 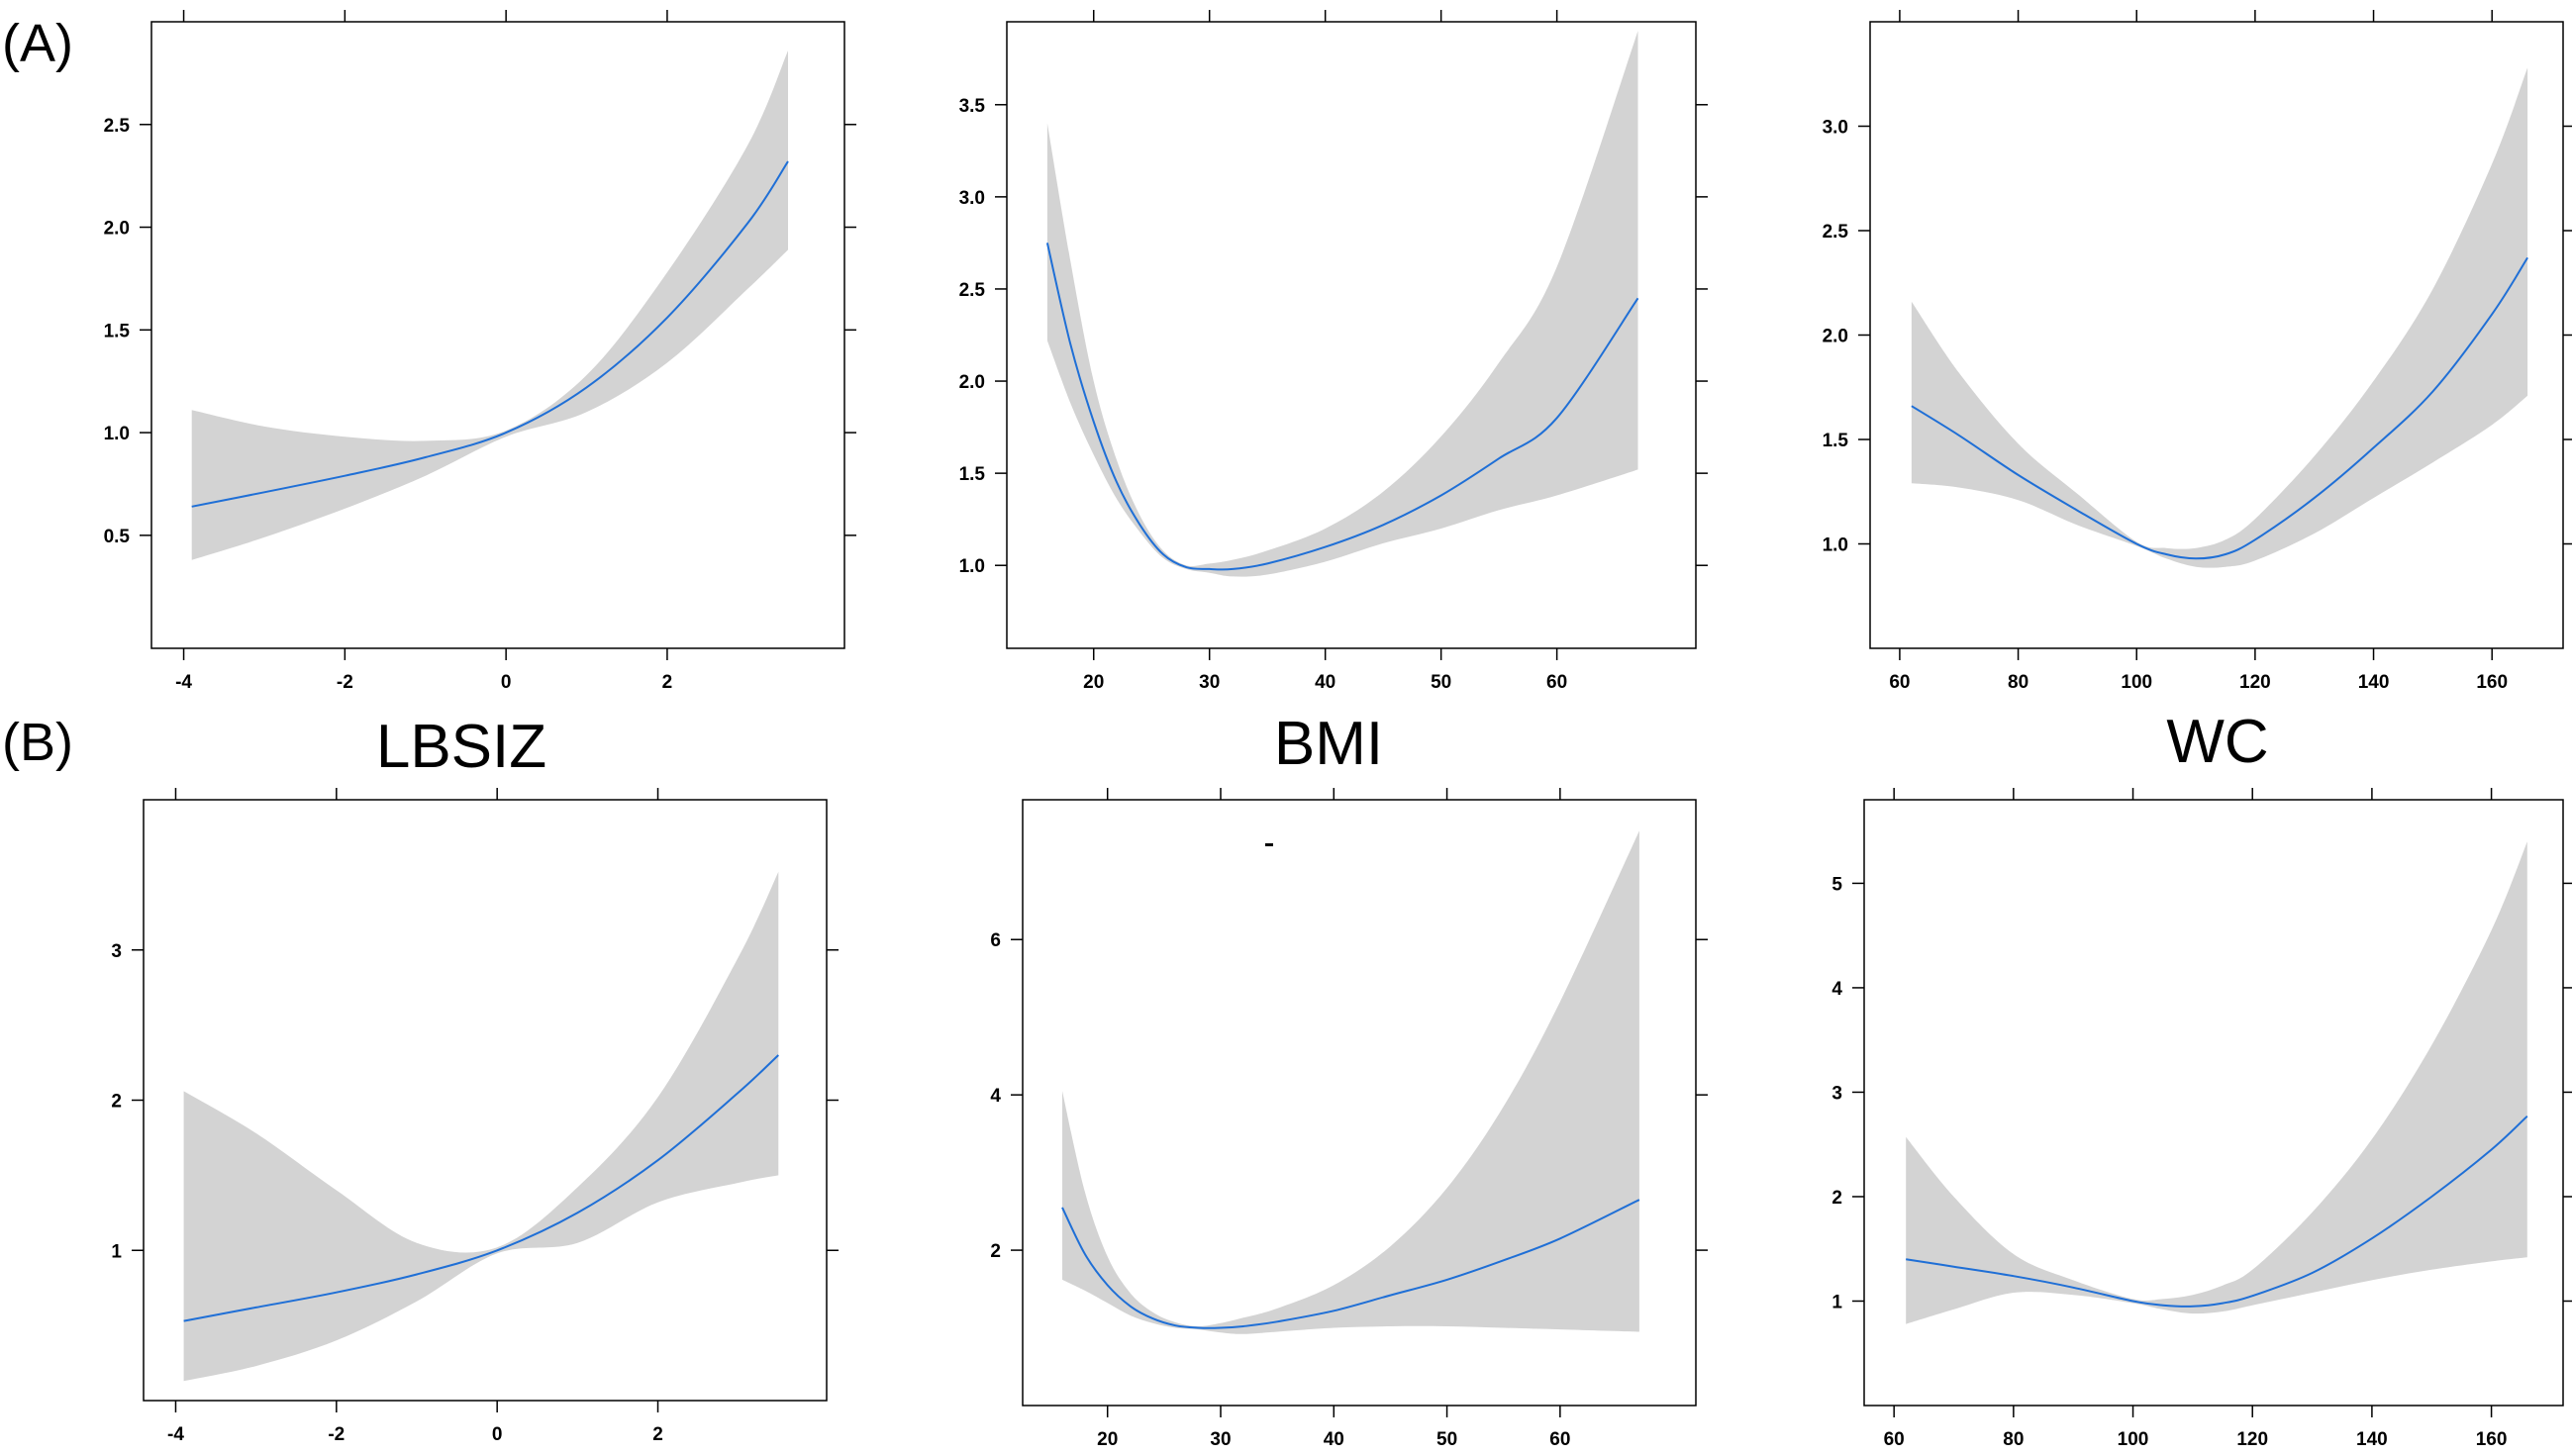 I want to click on chart-a-wc: 60 80 100 120 140 160 1.0 1.5 2.0 2.5 3.0, so click(x=2197, y=351).